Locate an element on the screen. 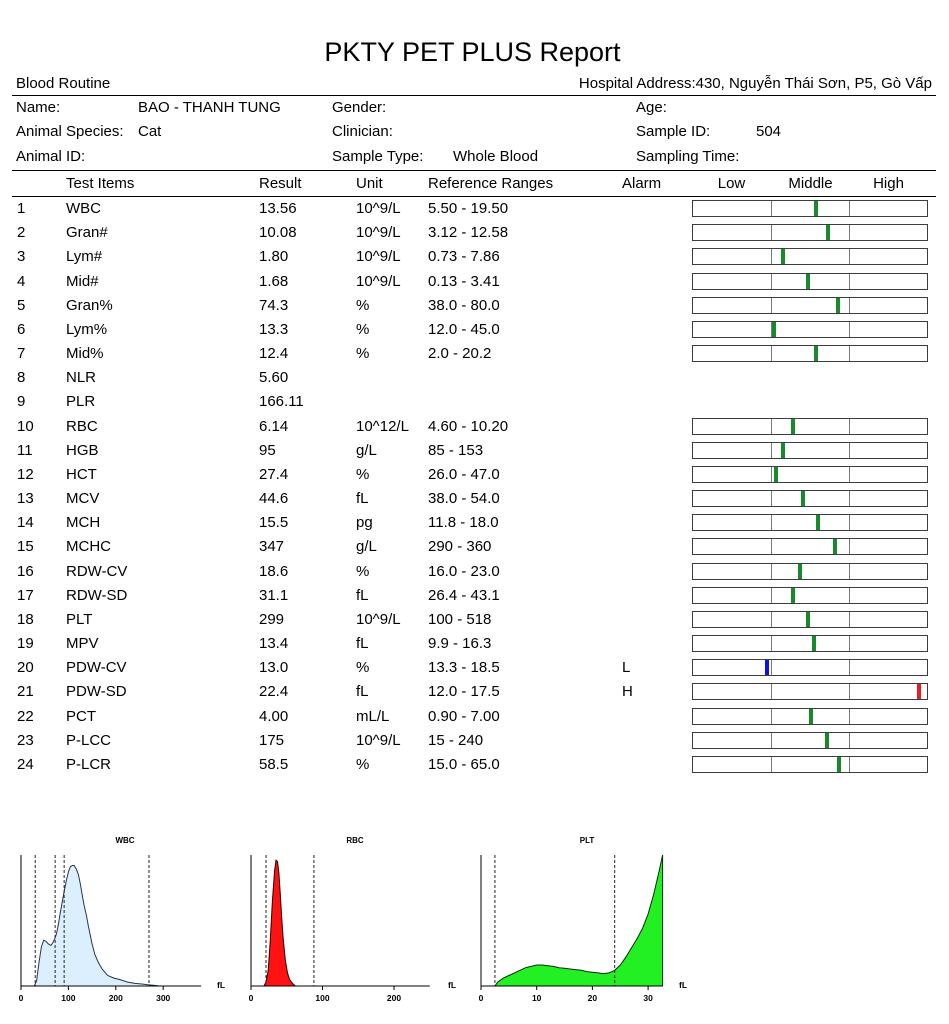 The image size is (949, 1024). reference-range: 290 - 360 is located at coordinates (460, 547).